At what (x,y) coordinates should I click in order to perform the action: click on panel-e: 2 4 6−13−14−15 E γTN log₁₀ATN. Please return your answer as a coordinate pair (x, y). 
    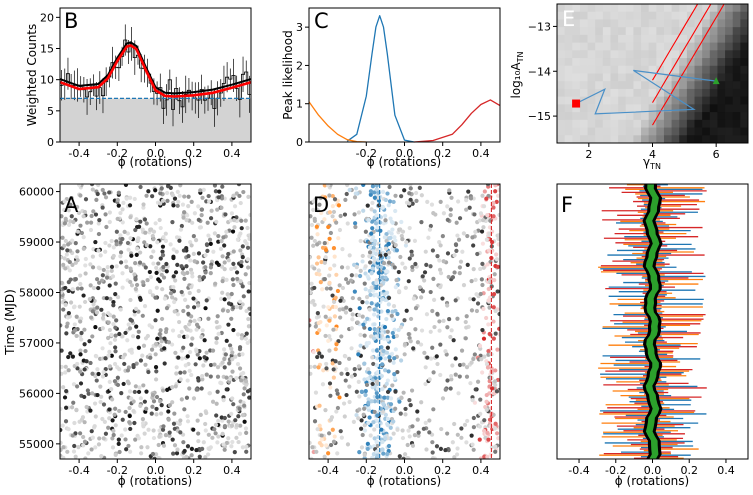
    Looking at the image, I should click on (629, 87).